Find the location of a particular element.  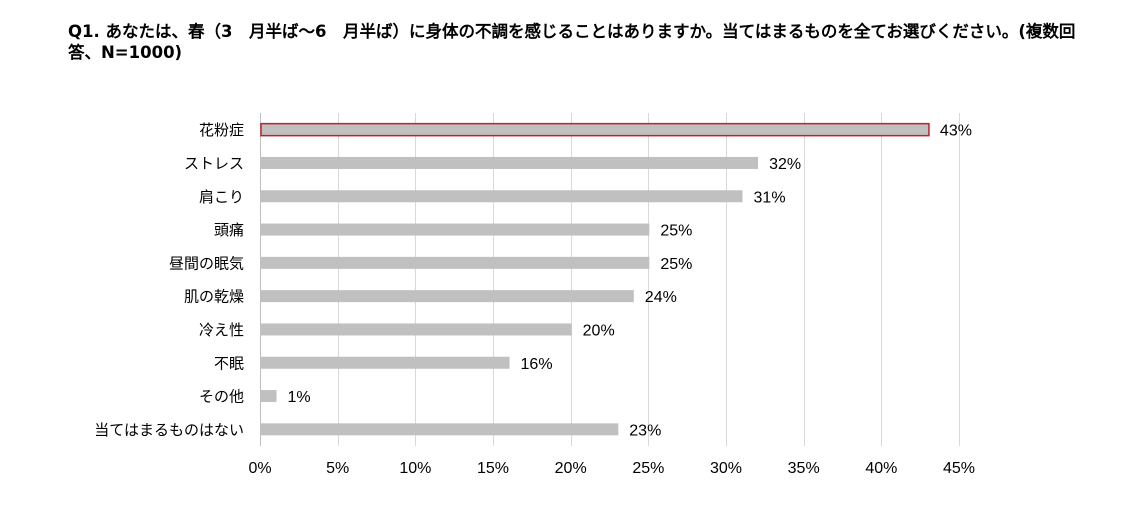

x-tick-label: 45% is located at coordinates (959, 468).